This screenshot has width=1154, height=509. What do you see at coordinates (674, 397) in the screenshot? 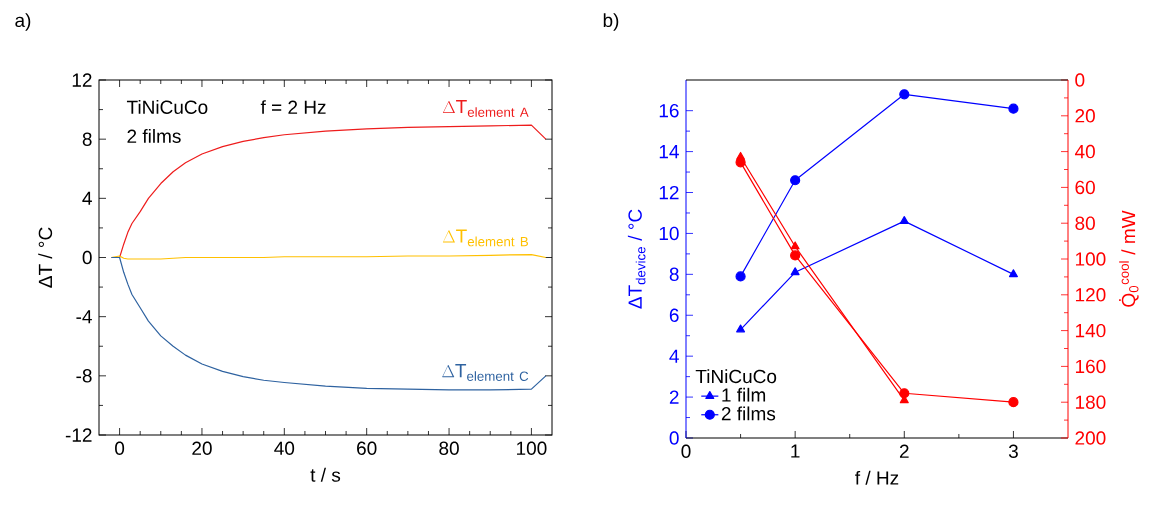
I see `y-tick-label: 2` at bounding box center [674, 397].